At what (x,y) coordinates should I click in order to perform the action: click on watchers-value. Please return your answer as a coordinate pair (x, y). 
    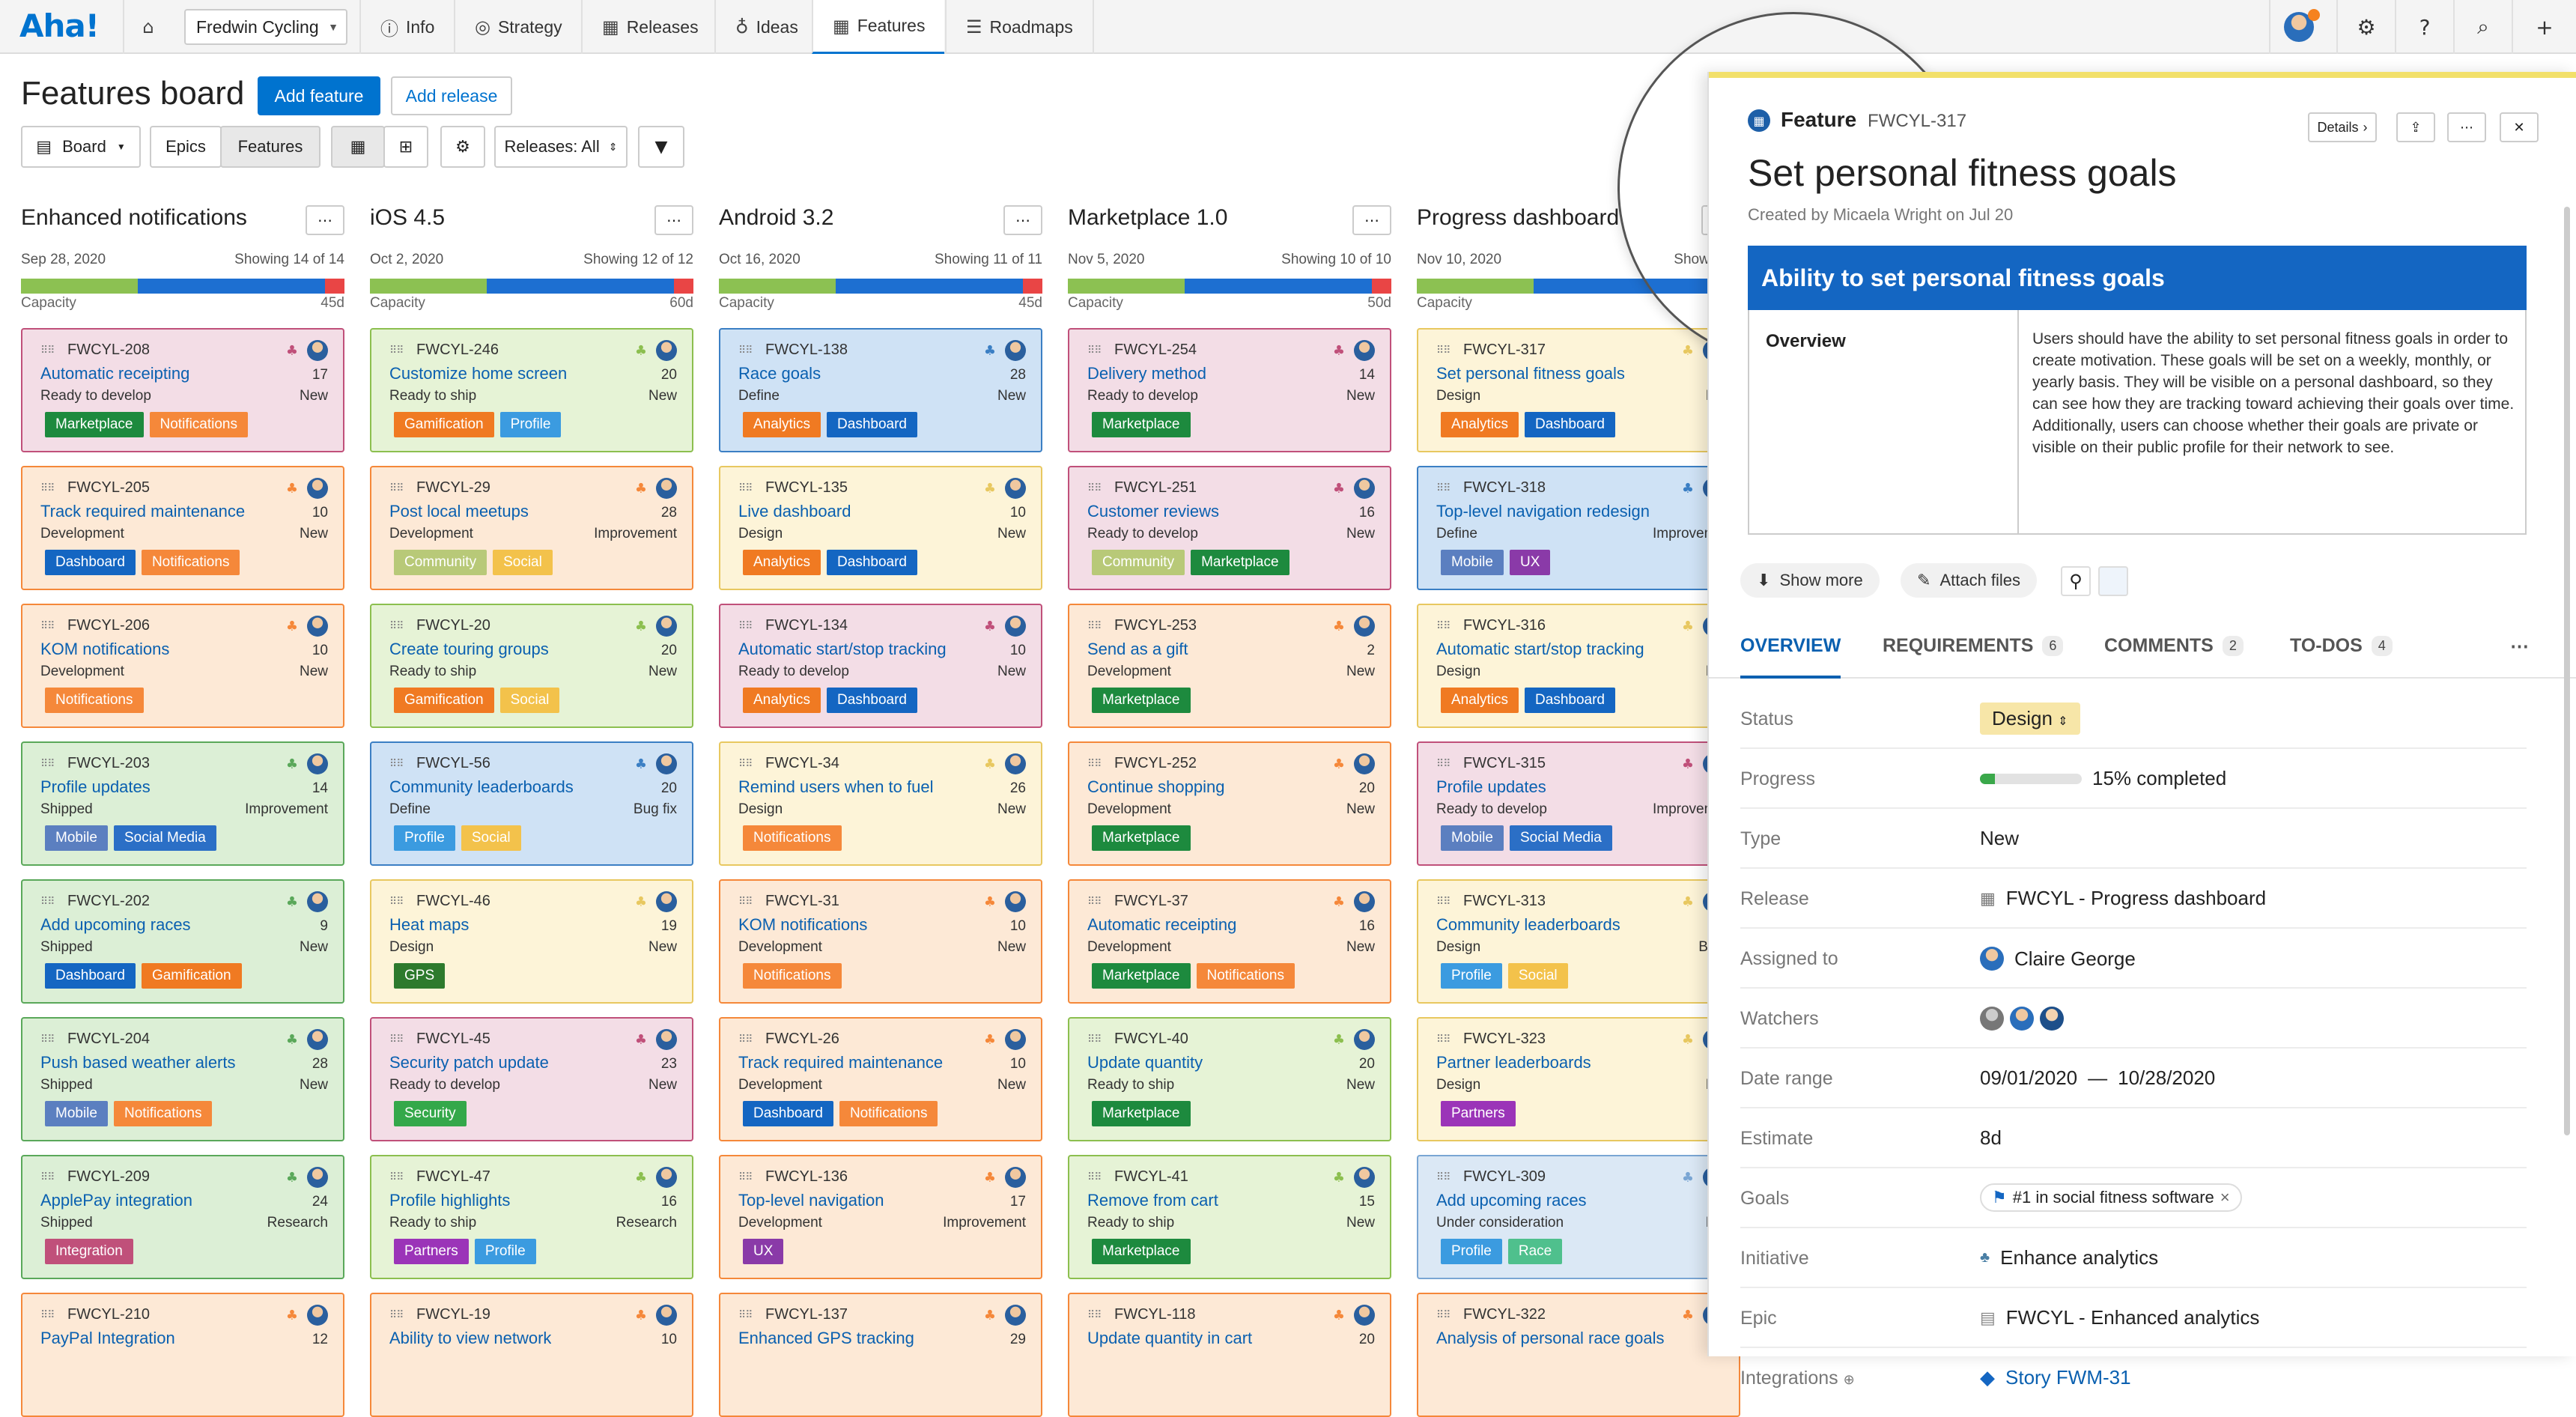
    Looking at the image, I should click on (2022, 1019).